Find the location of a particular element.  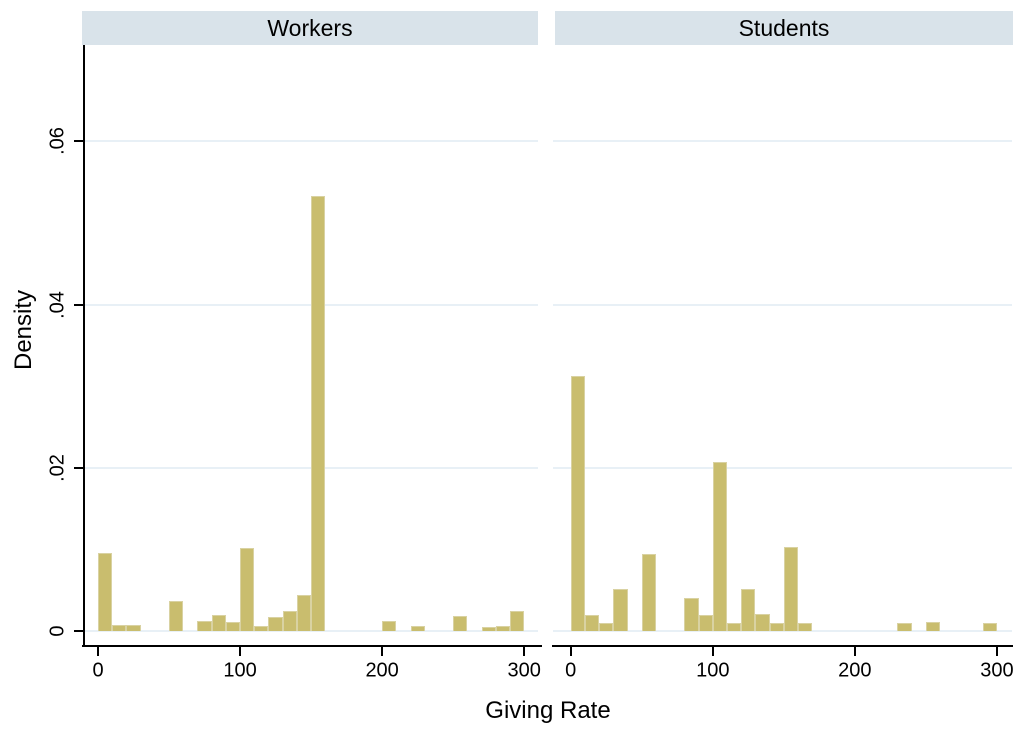

panel-header-students: Students is located at coordinates (784, 28).